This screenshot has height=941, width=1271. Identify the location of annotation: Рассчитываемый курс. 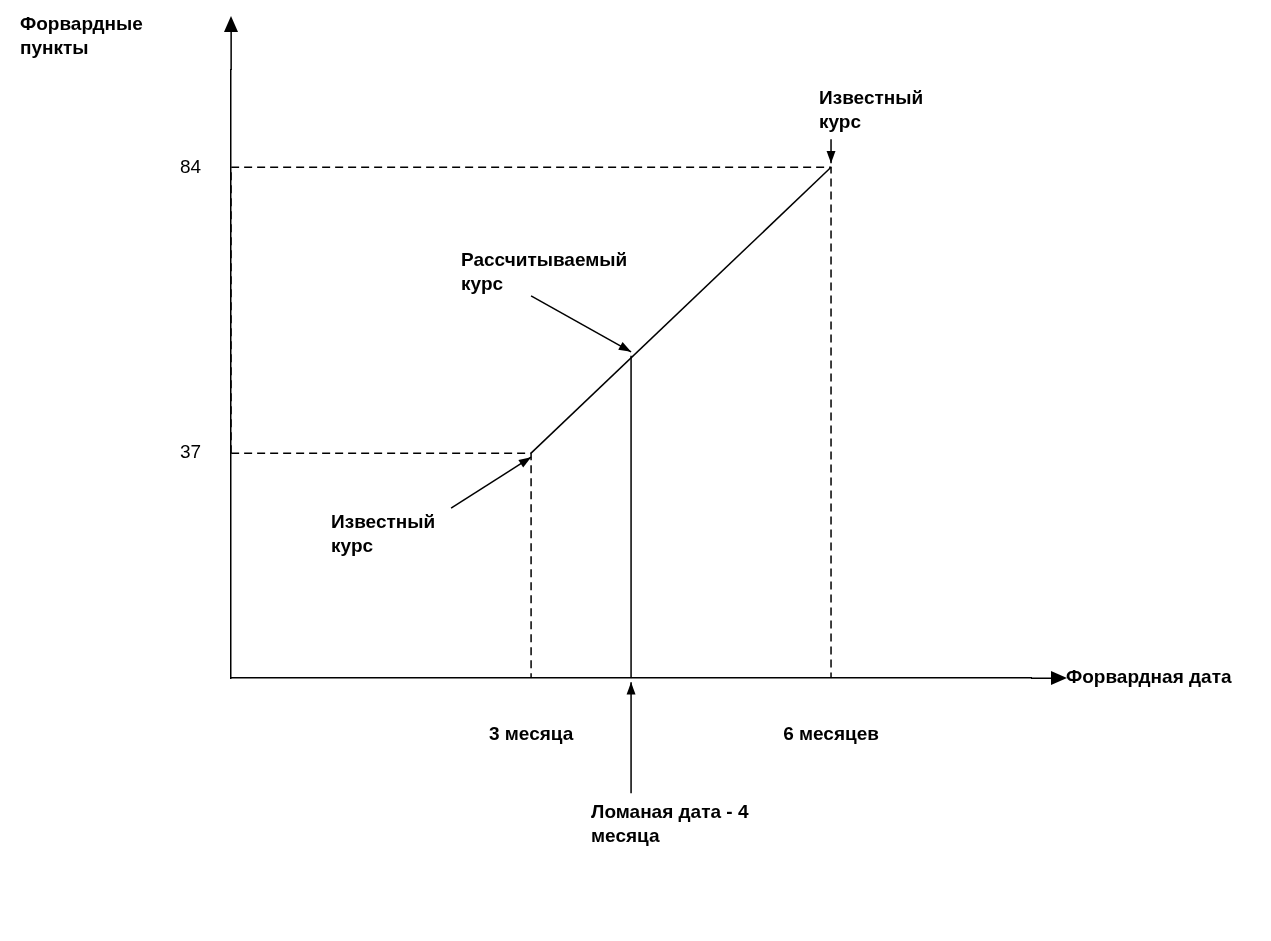
(544, 271).